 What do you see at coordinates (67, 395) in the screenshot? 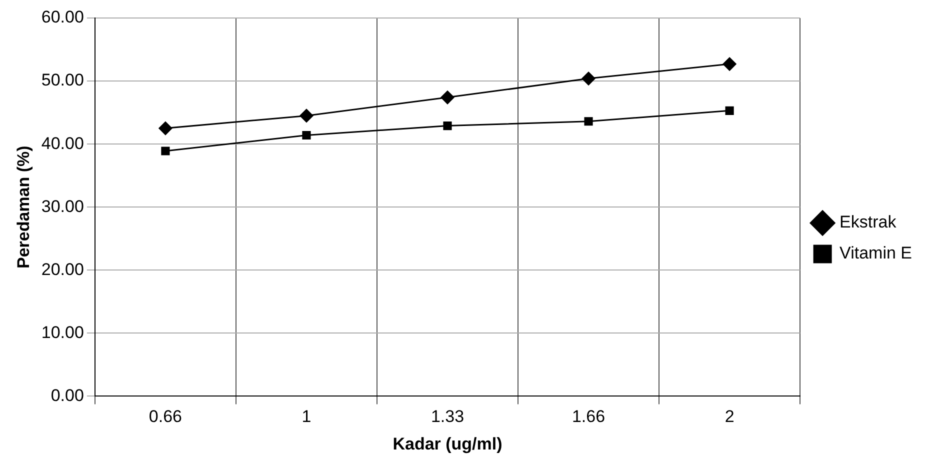
I see `y-tick-label: 0.00` at bounding box center [67, 395].